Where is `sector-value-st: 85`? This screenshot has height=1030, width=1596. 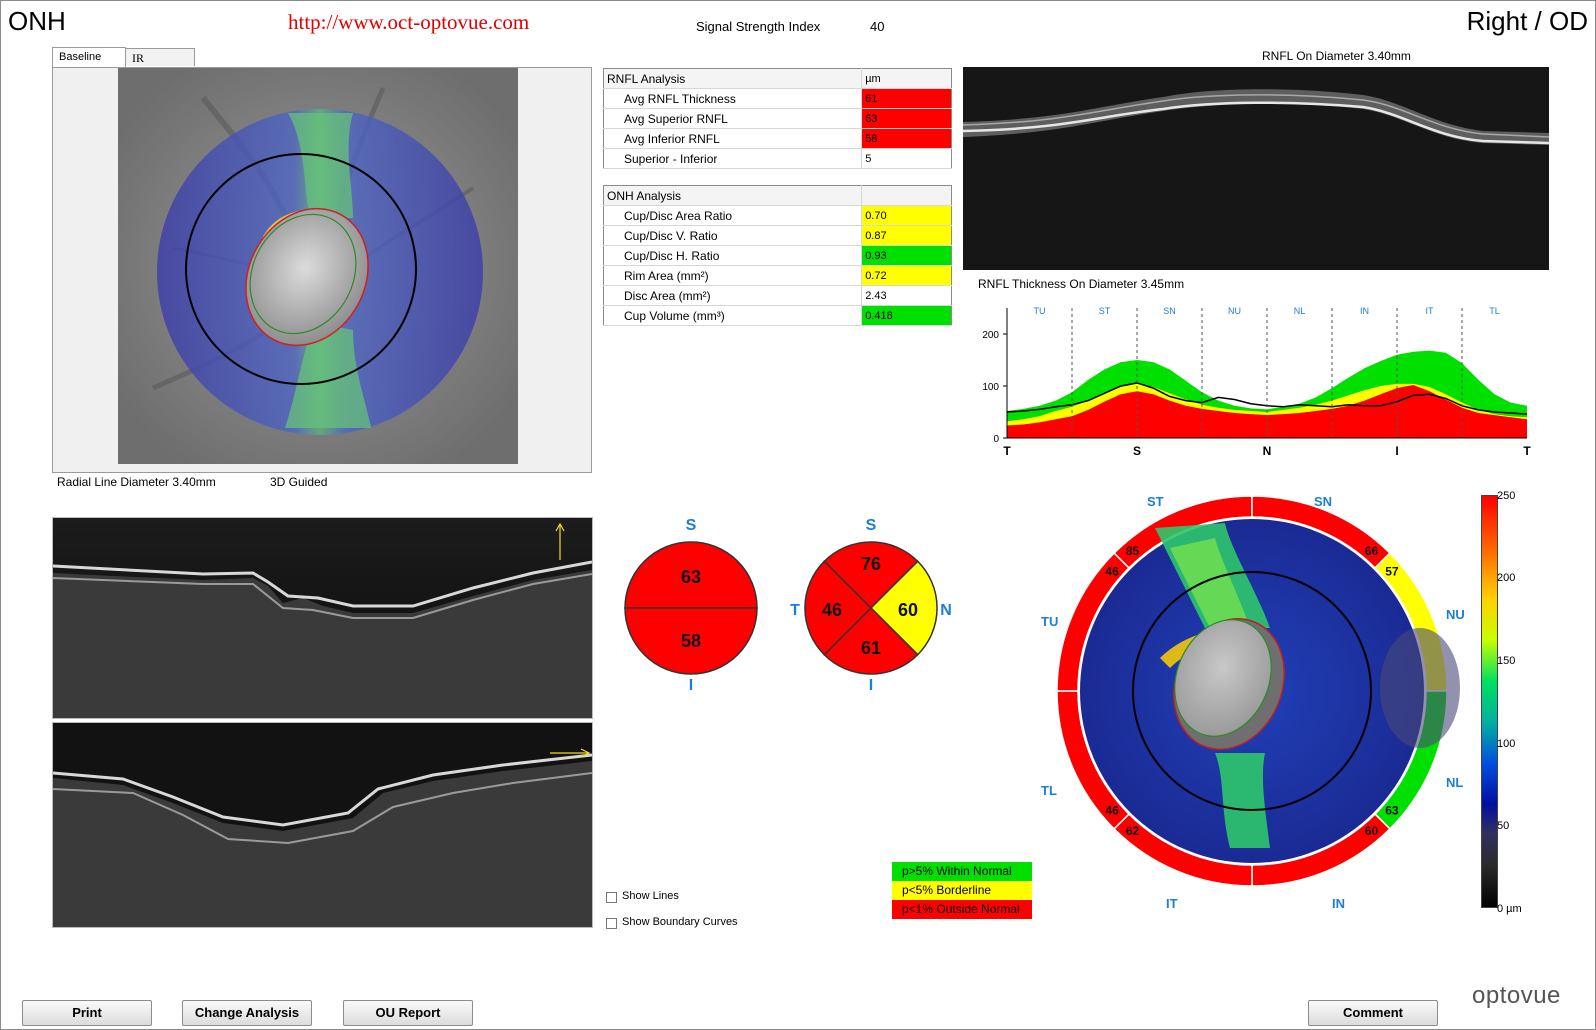 sector-value-st: 85 is located at coordinates (1133, 551).